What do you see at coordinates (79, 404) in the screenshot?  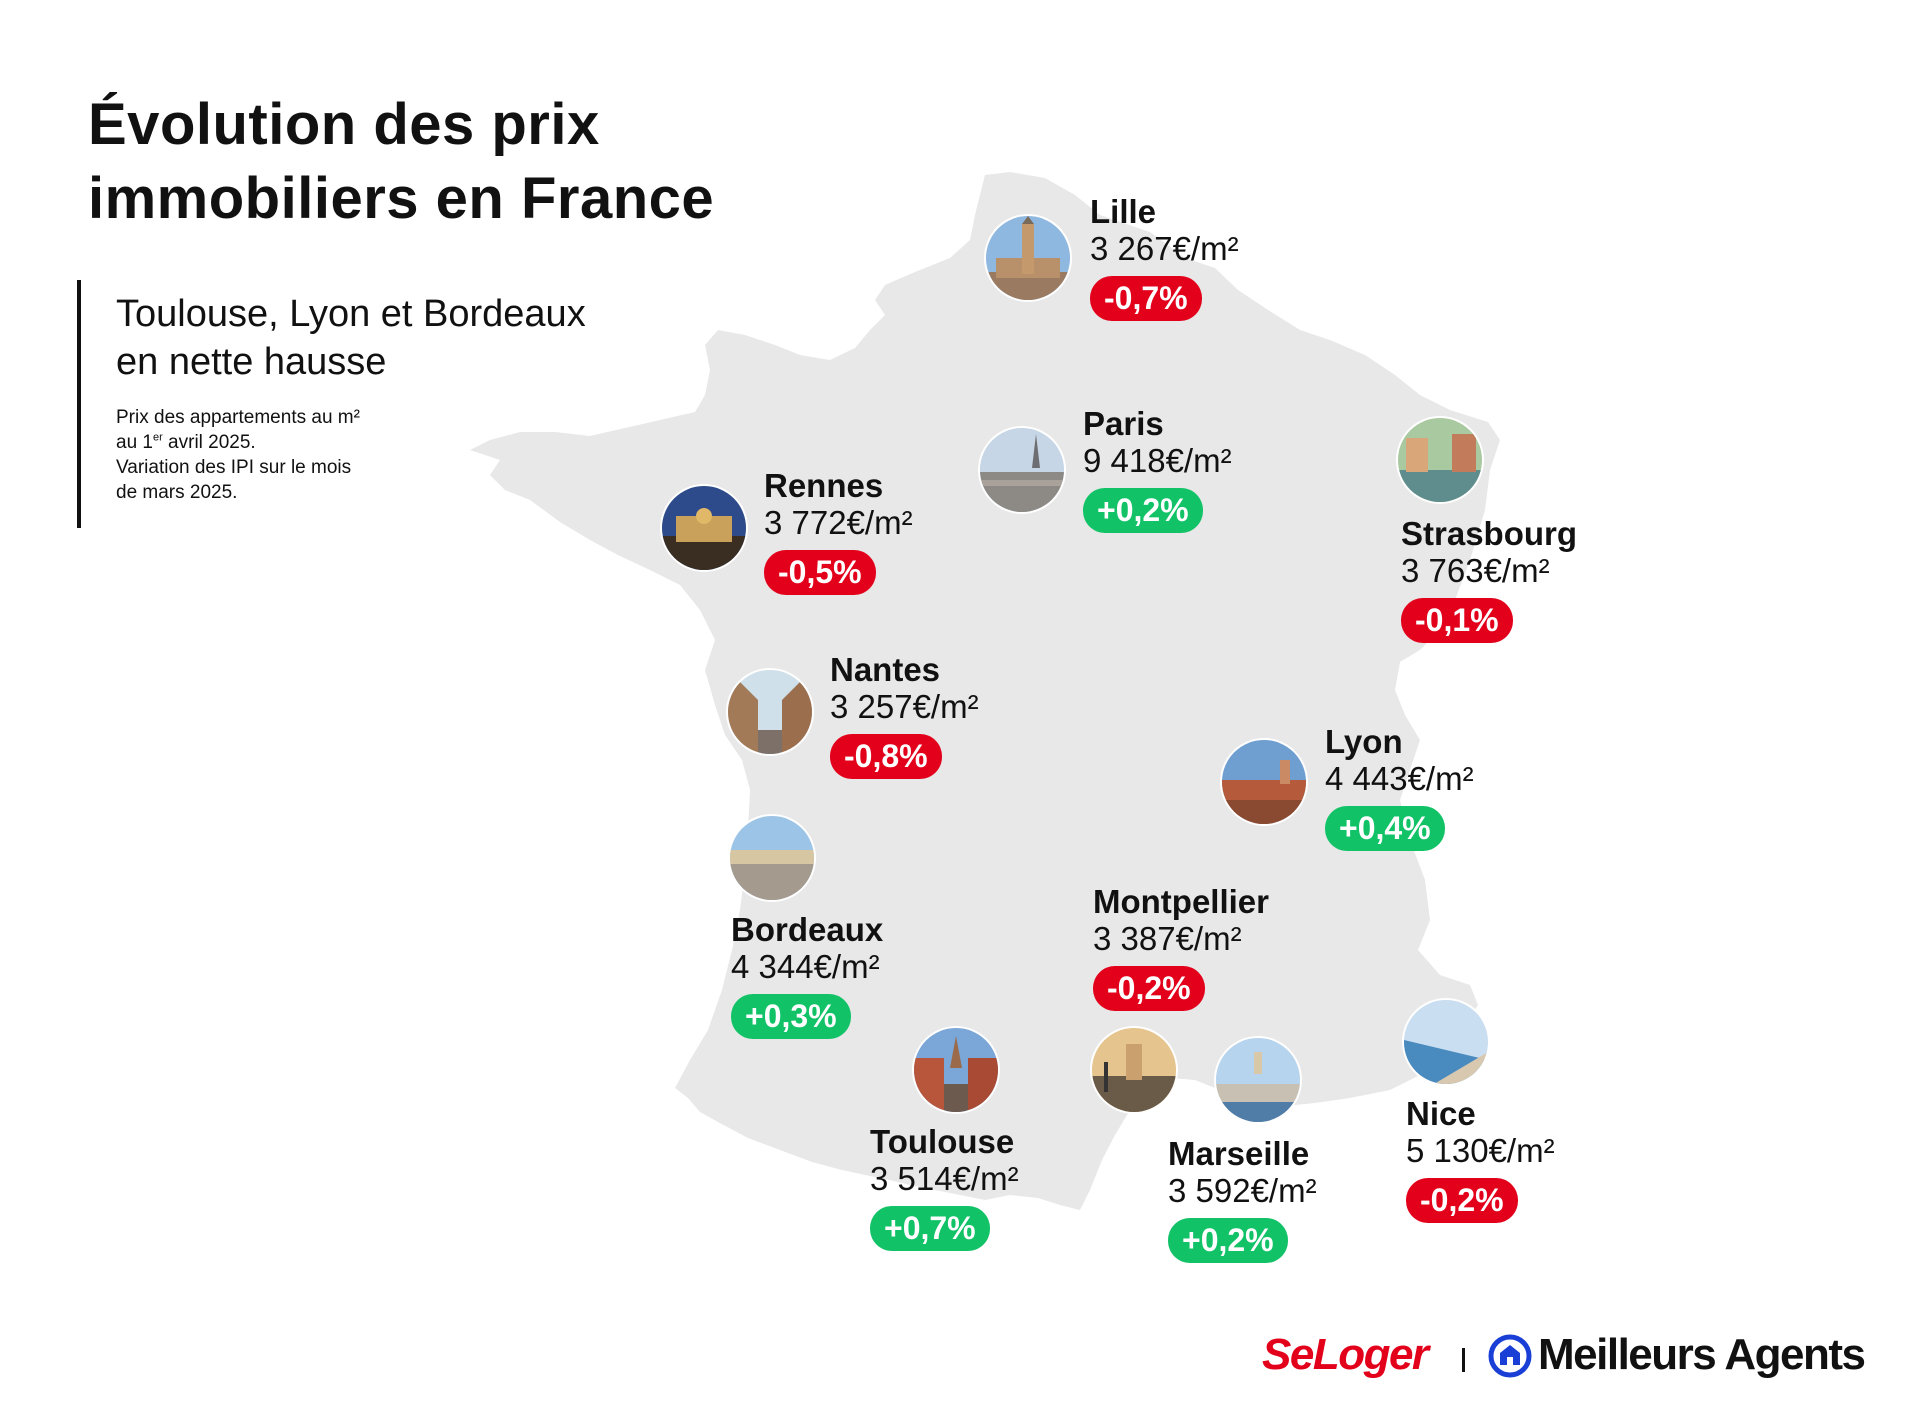 I see `side-rule` at bounding box center [79, 404].